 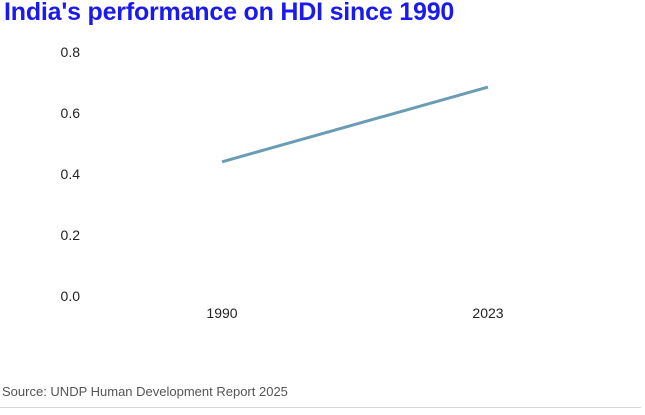 I want to click on y-tick-label: 0.2, so click(x=71, y=235).